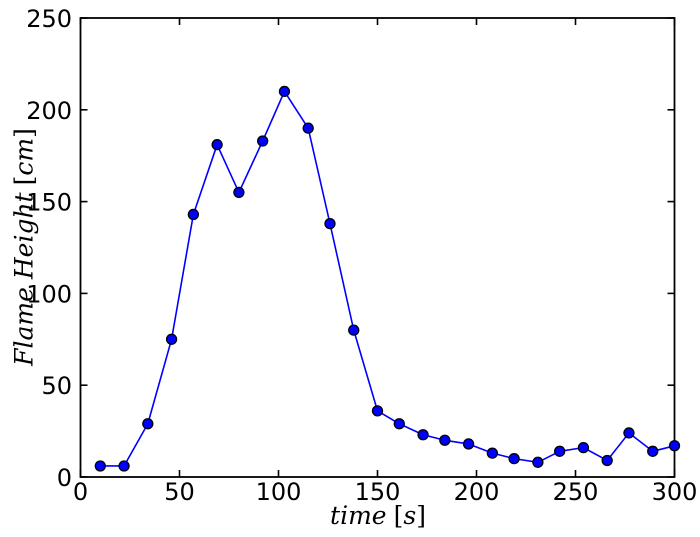  What do you see at coordinates (279, 492) in the screenshot?
I see `x-axis-tick-label: 100` at bounding box center [279, 492].